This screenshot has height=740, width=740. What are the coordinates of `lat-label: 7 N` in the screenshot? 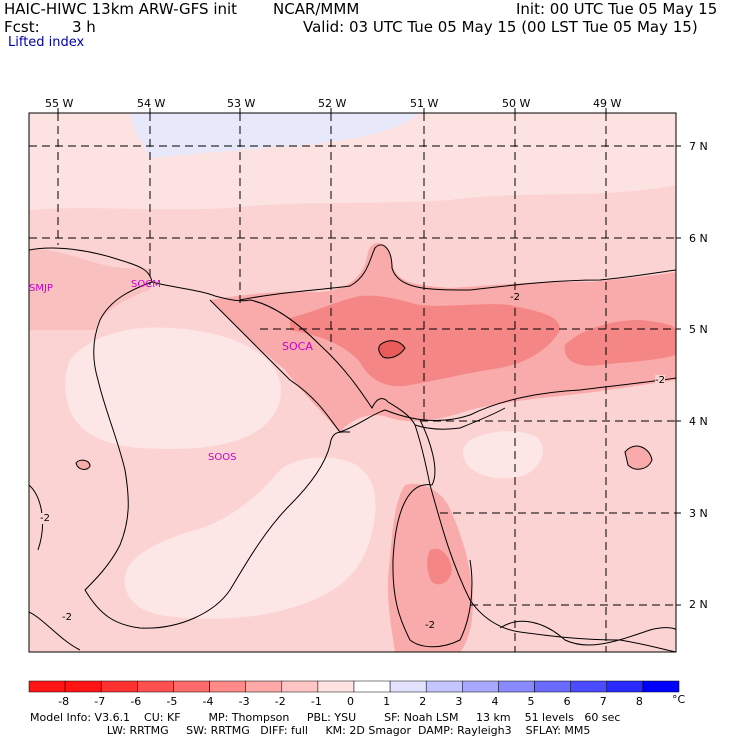 It's located at (698, 146).